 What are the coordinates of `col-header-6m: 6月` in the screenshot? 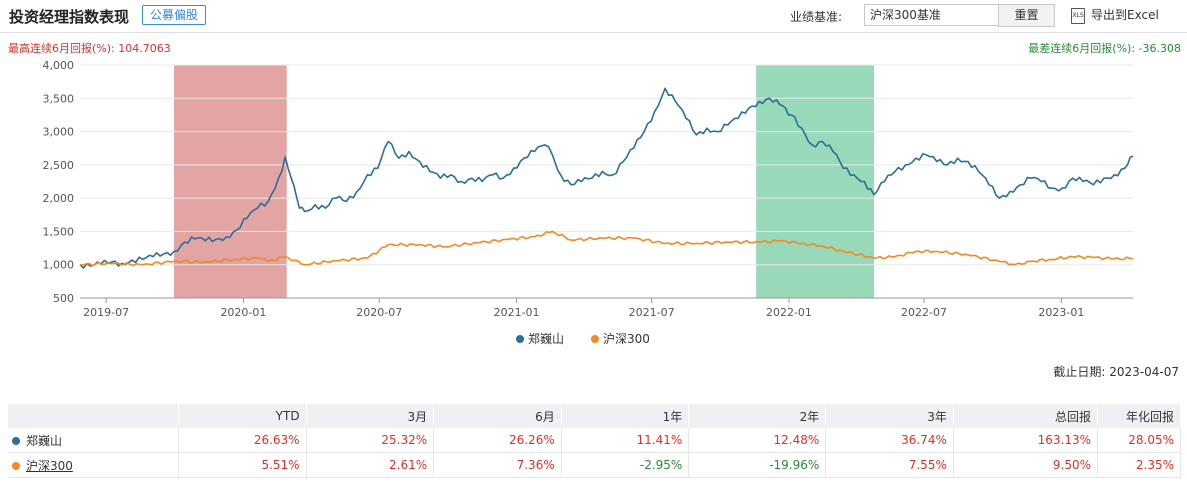 It's located at (497, 416).